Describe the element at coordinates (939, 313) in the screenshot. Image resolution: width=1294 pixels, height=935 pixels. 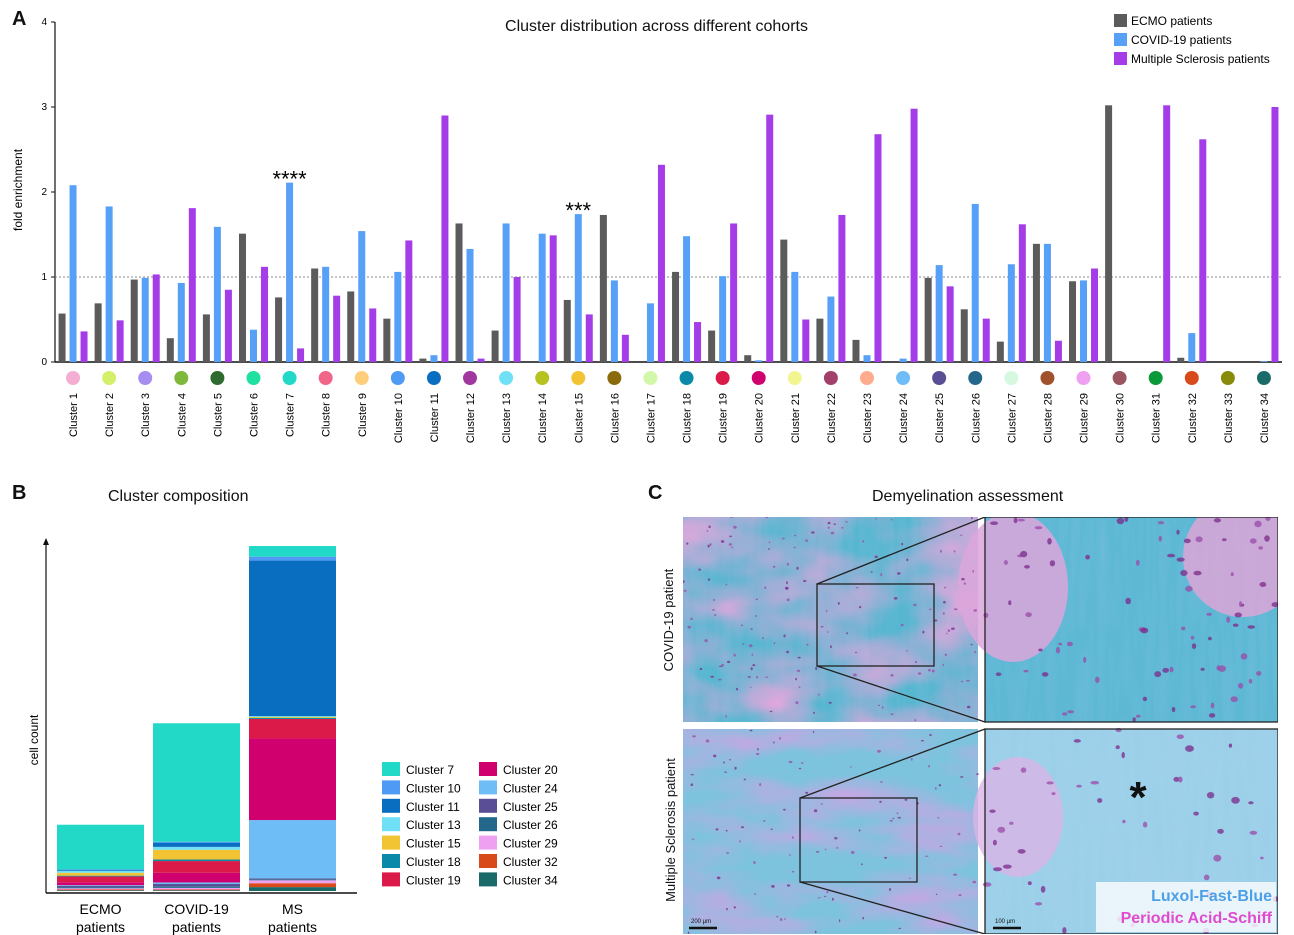
I see `bar-cluster-25-s1` at that location.